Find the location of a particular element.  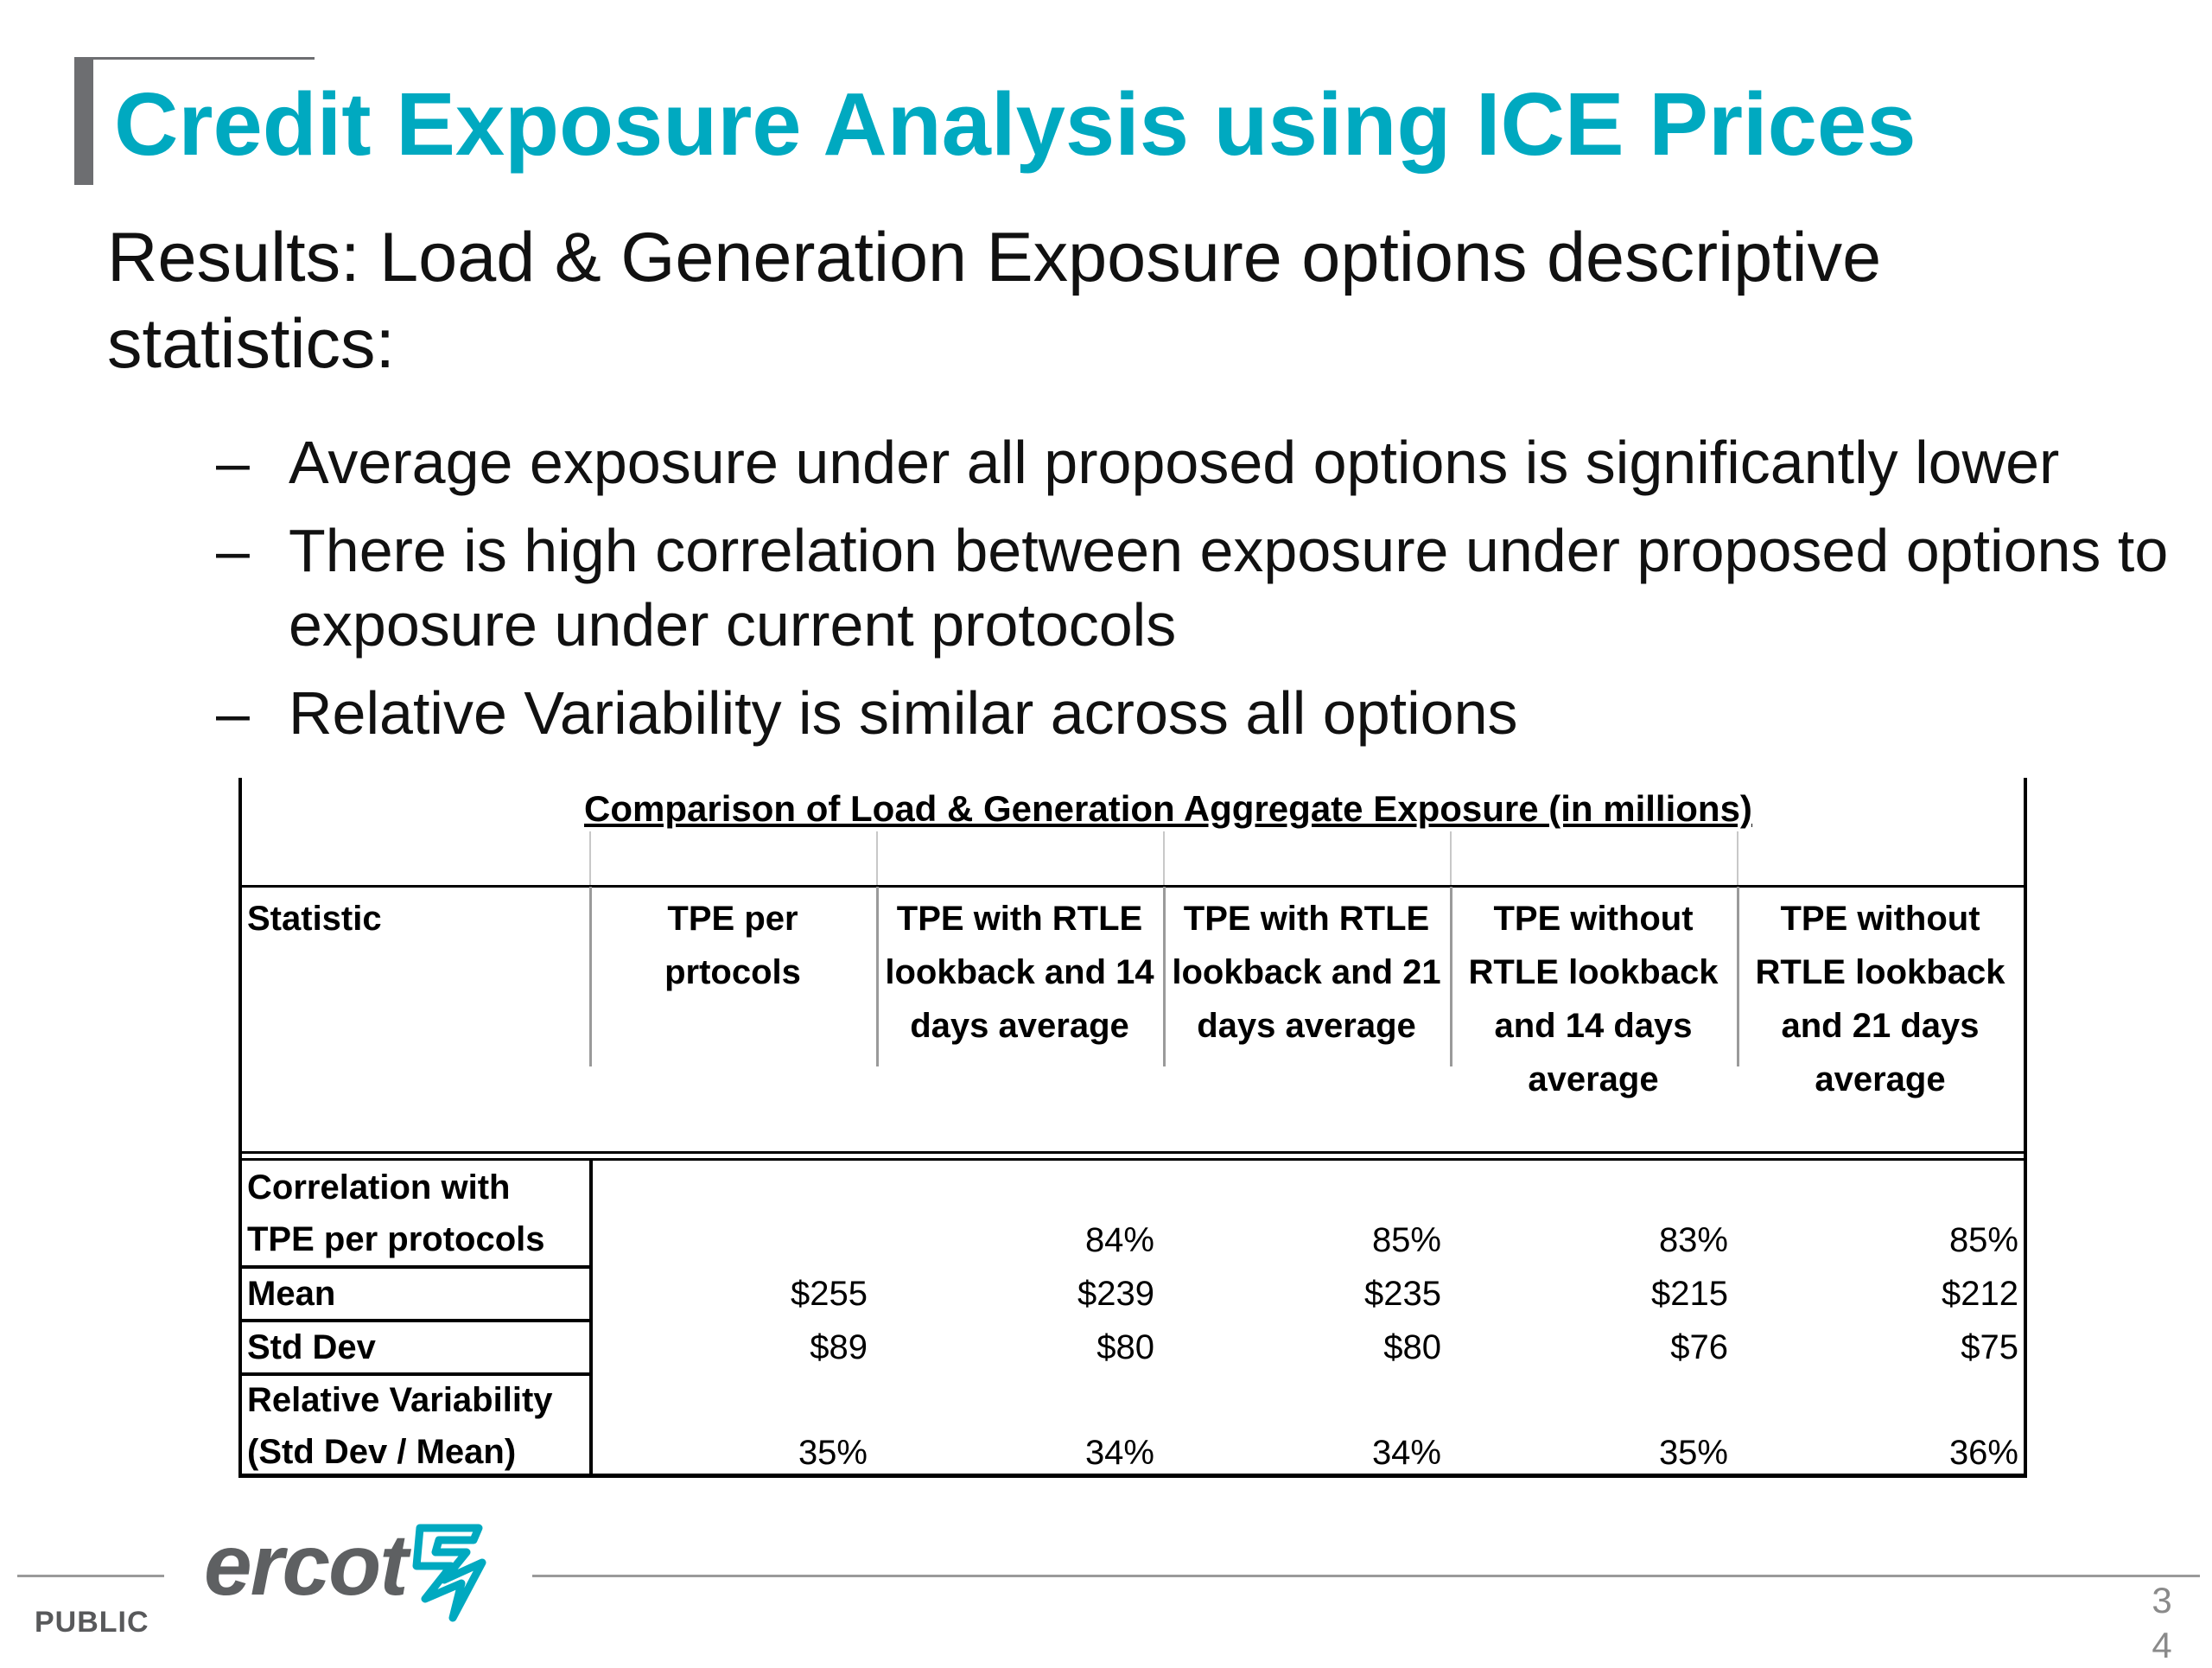

table-cell: $235 is located at coordinates (1402, 1294).